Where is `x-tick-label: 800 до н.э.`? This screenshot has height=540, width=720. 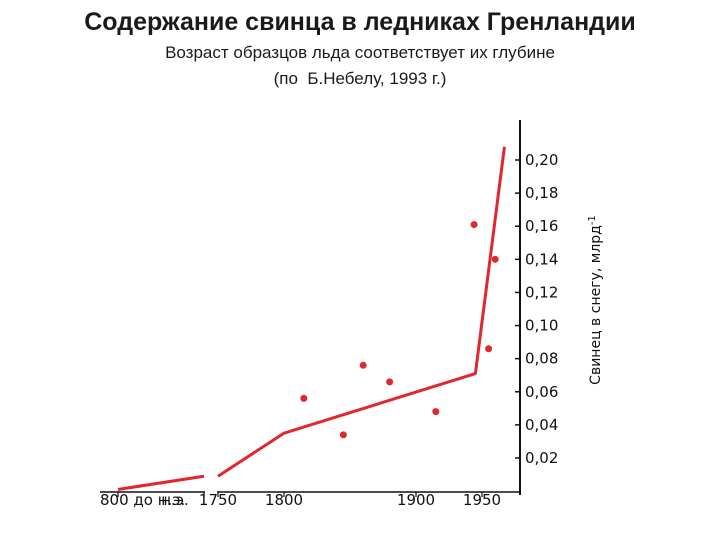 x-tick-label: 800 до н.э. is located at coordinates (142, 500).